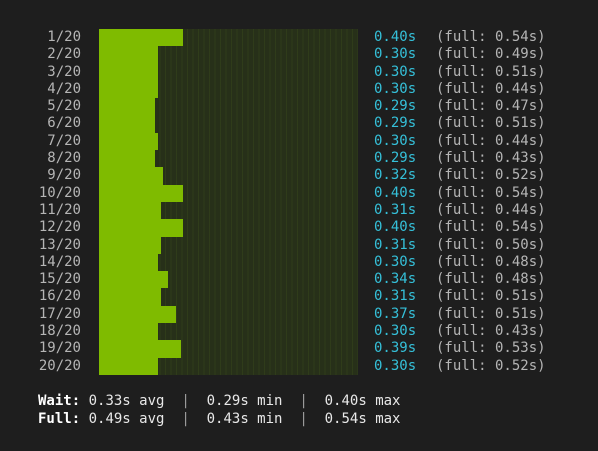  I want to click on summary-wait-avg: 0.33s avg, so click(126, 401).